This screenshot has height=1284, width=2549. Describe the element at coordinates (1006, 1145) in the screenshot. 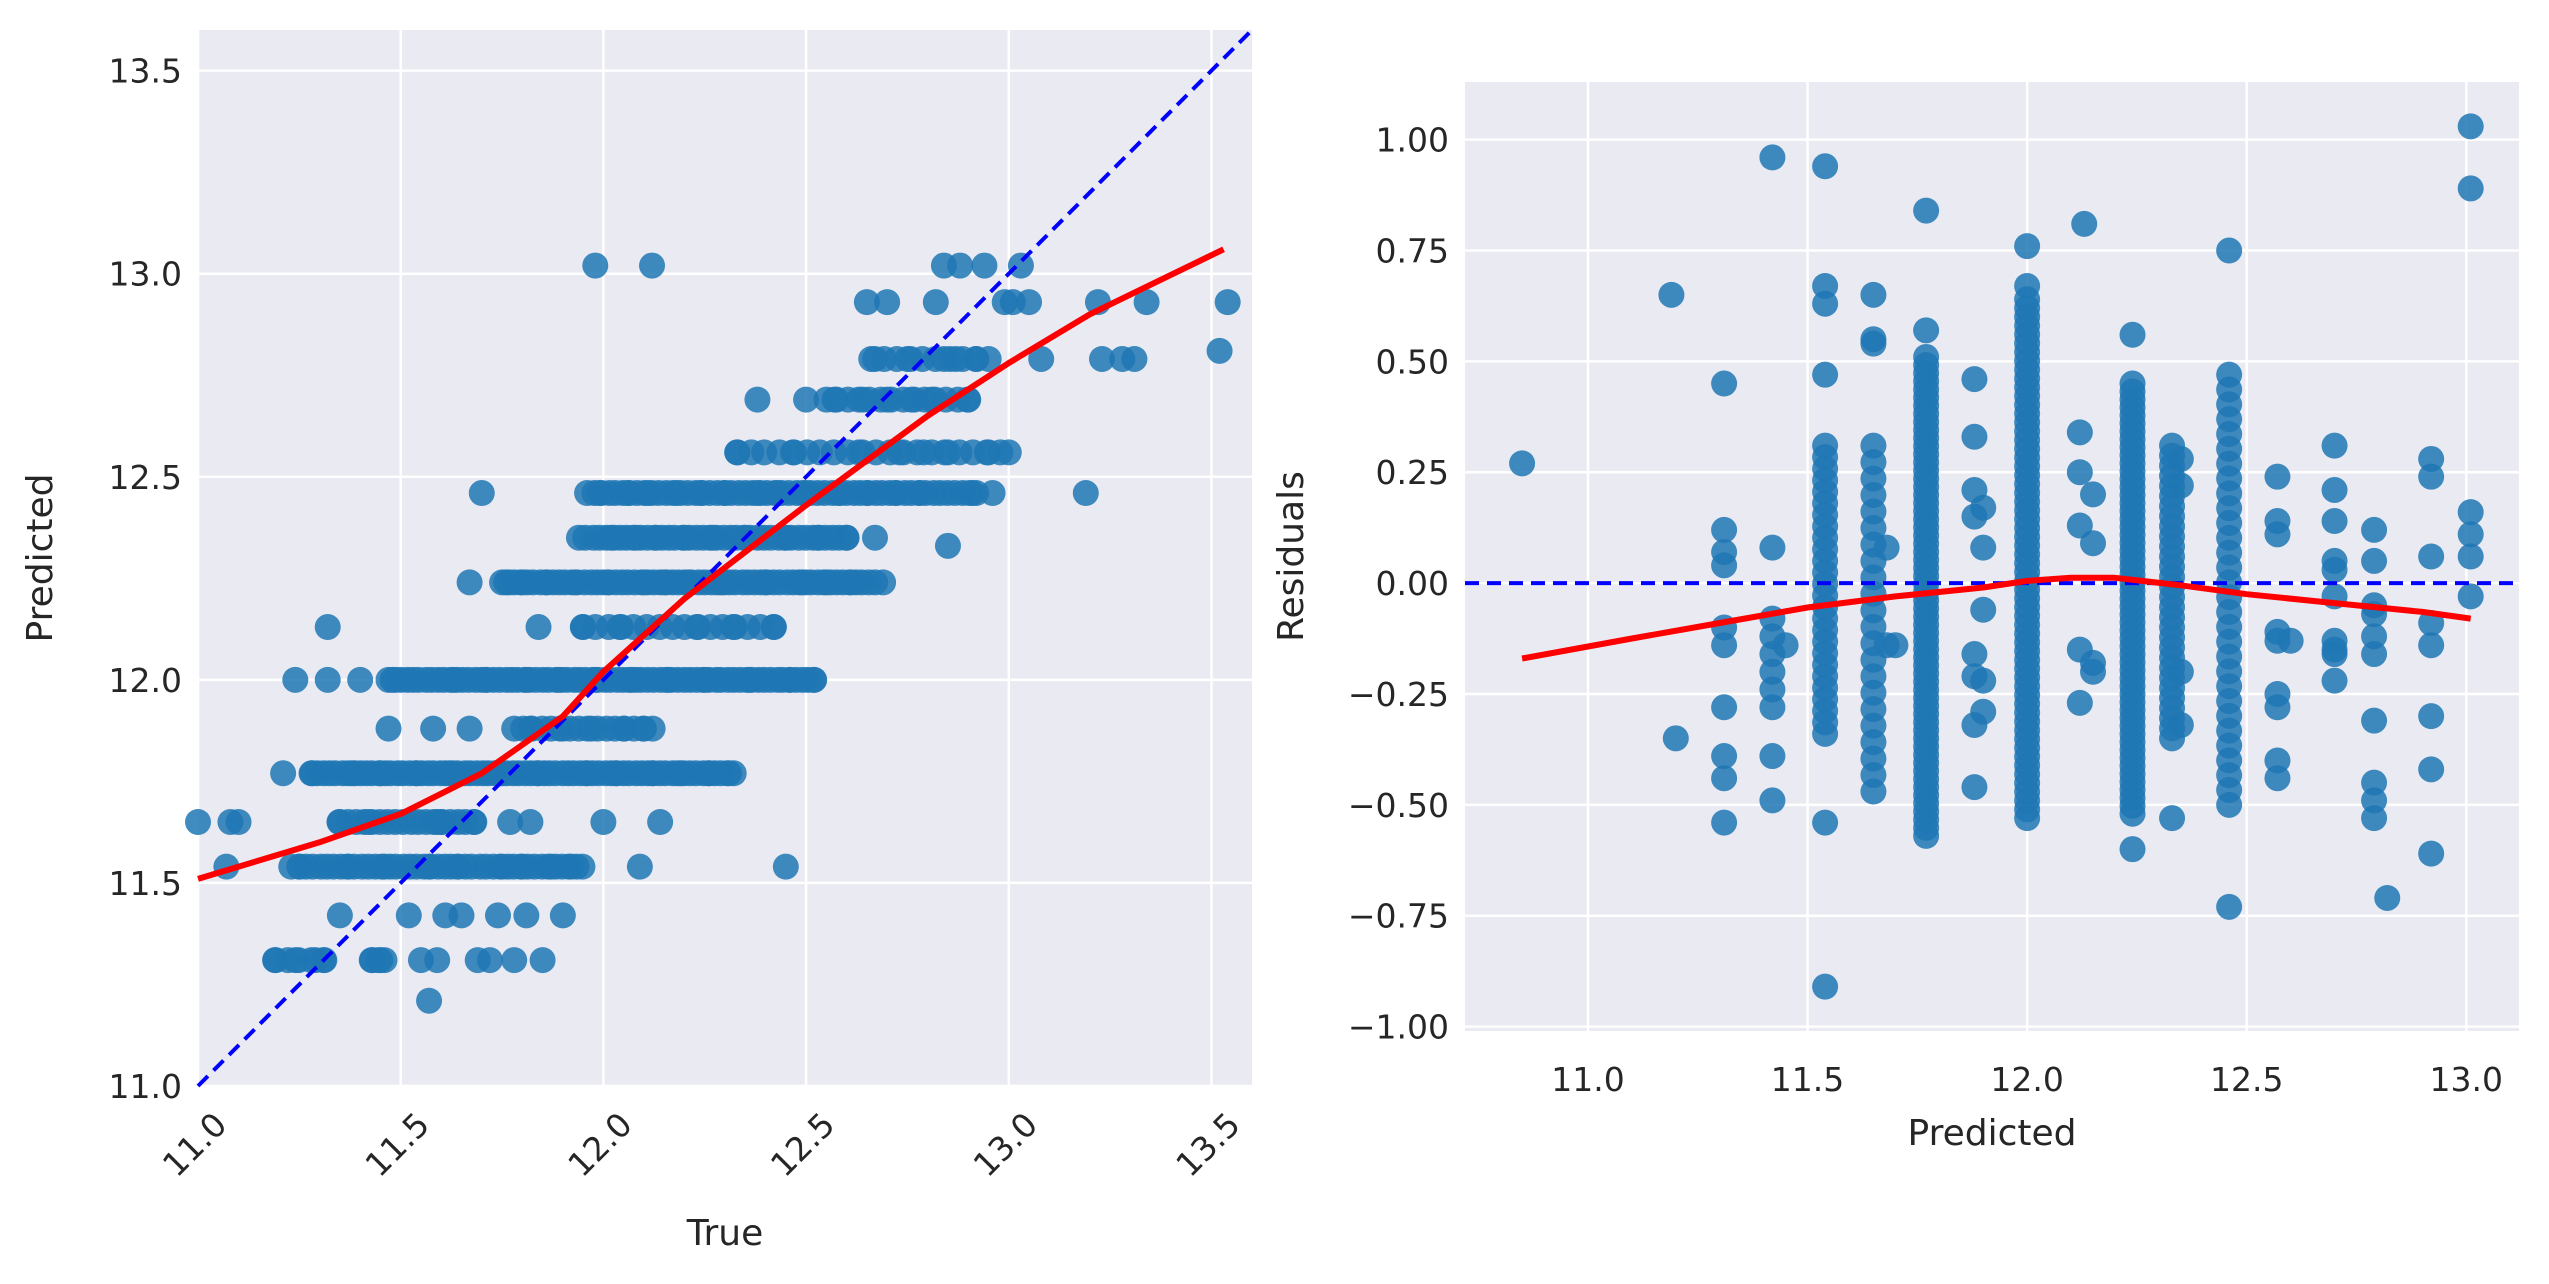

I see `x-tick-label: 13.0` at that location.